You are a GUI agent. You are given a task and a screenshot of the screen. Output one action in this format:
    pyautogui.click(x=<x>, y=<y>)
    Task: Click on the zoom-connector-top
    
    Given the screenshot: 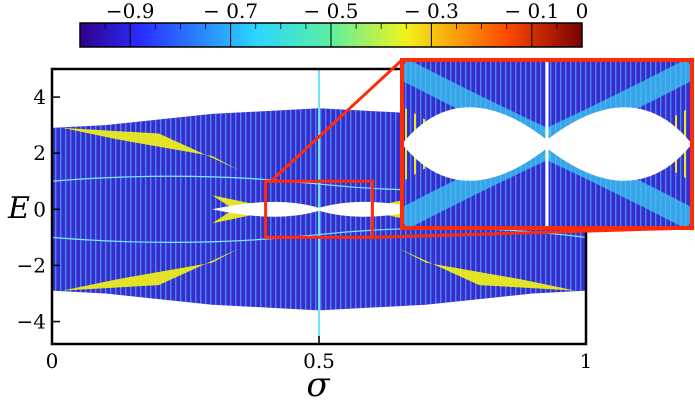 What is the action you would take?
    pyautogui.click(x=336, y=120)
    